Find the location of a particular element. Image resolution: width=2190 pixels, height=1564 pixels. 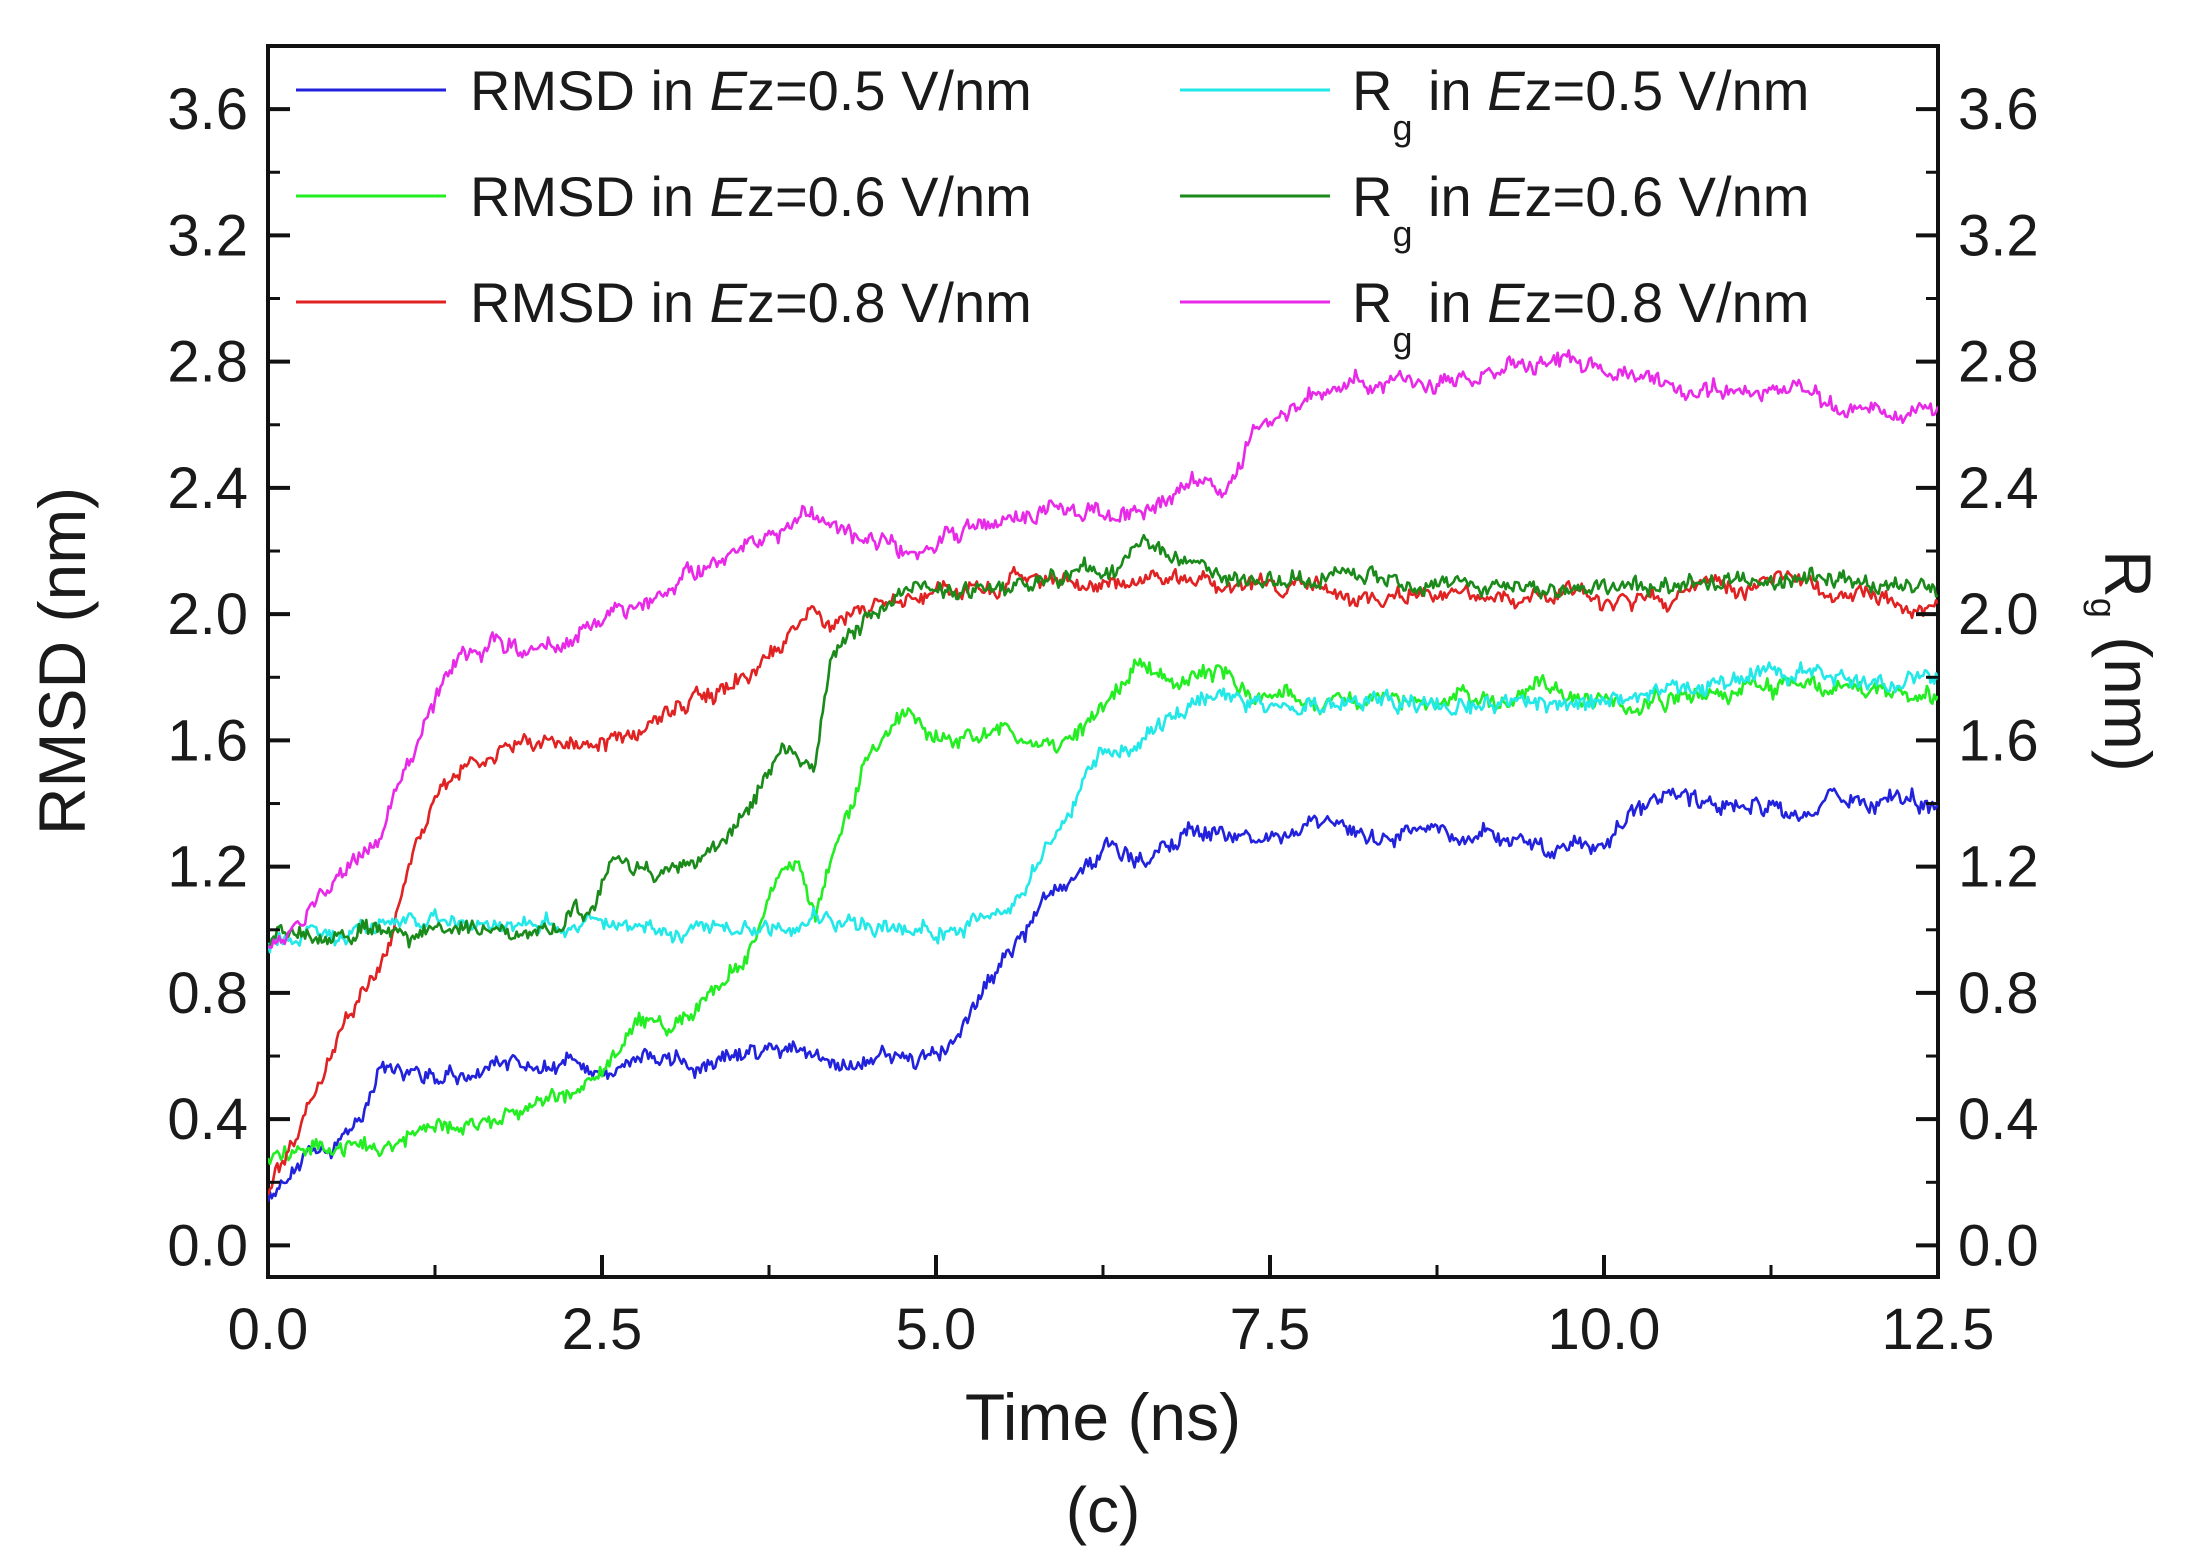

x-tick-label: 12.5 is located at coordinates (1938, 1329).